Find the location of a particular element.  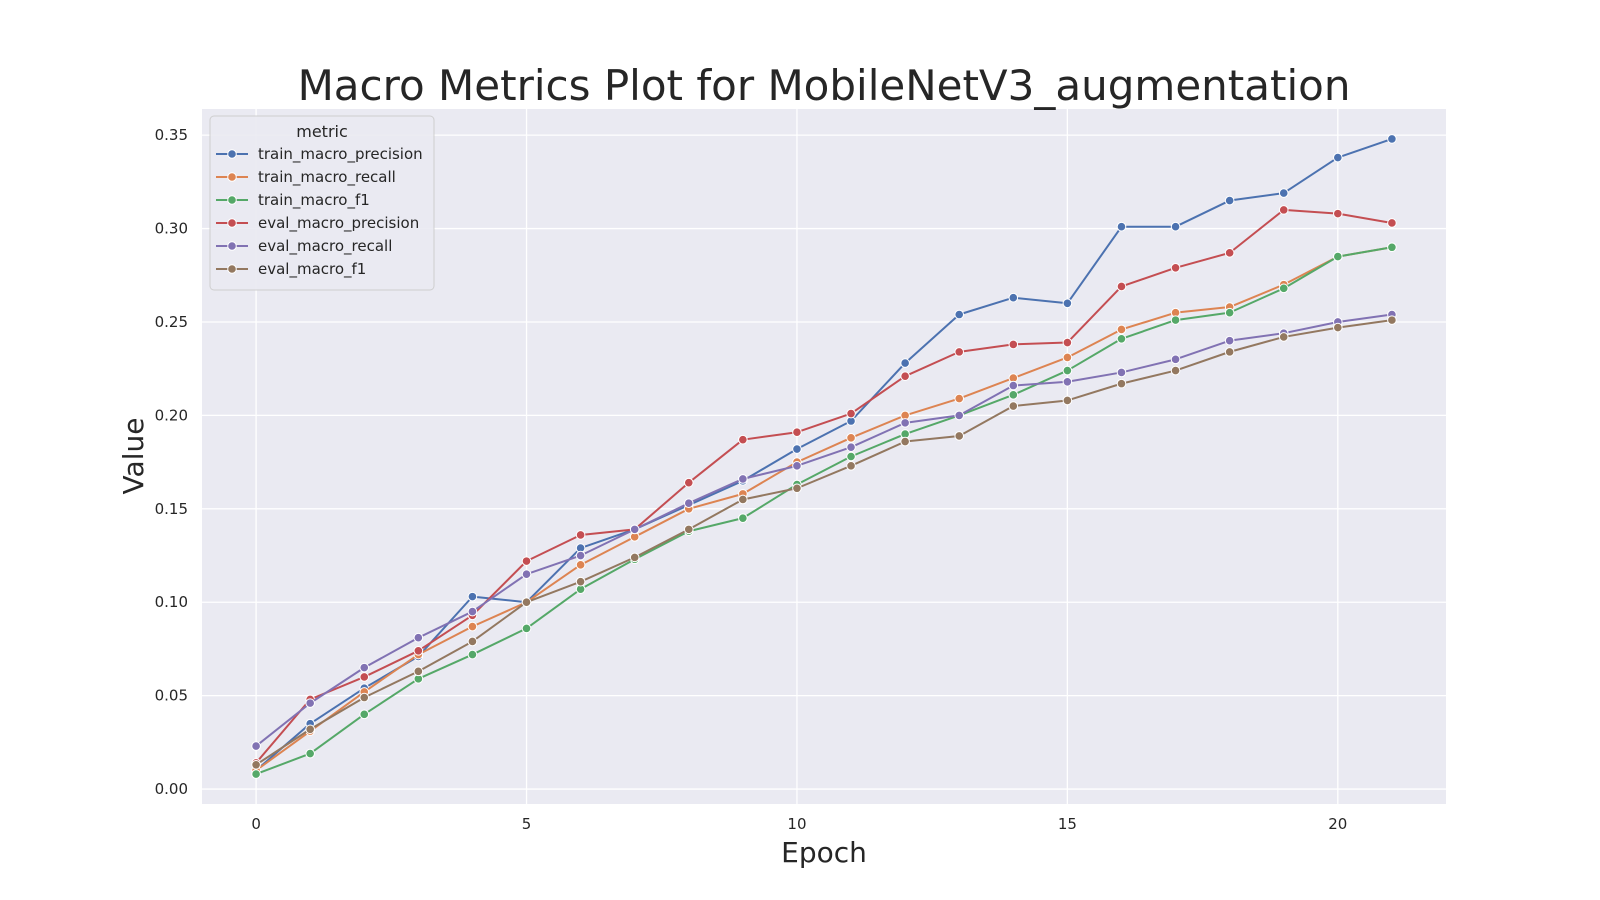

y-tick-label: 0.10 is located at coordinates (171, 602).